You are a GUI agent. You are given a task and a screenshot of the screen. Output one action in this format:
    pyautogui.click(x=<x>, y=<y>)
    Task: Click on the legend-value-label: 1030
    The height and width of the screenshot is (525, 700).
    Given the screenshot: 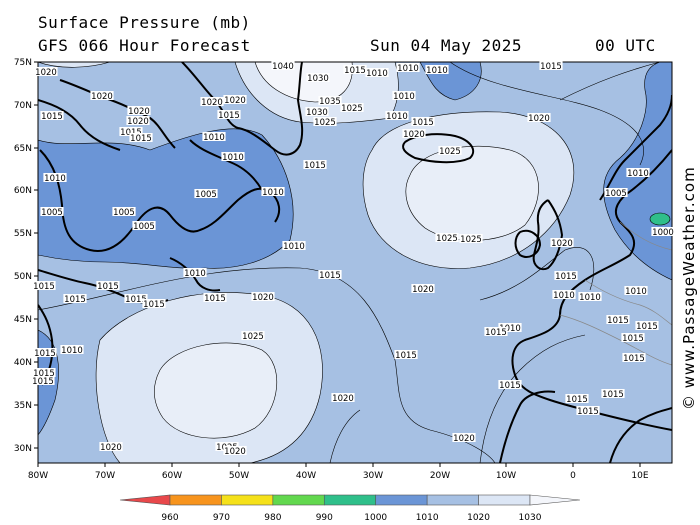 What is the action you would take?
    pyautogui.click(x=530, y=518)
    